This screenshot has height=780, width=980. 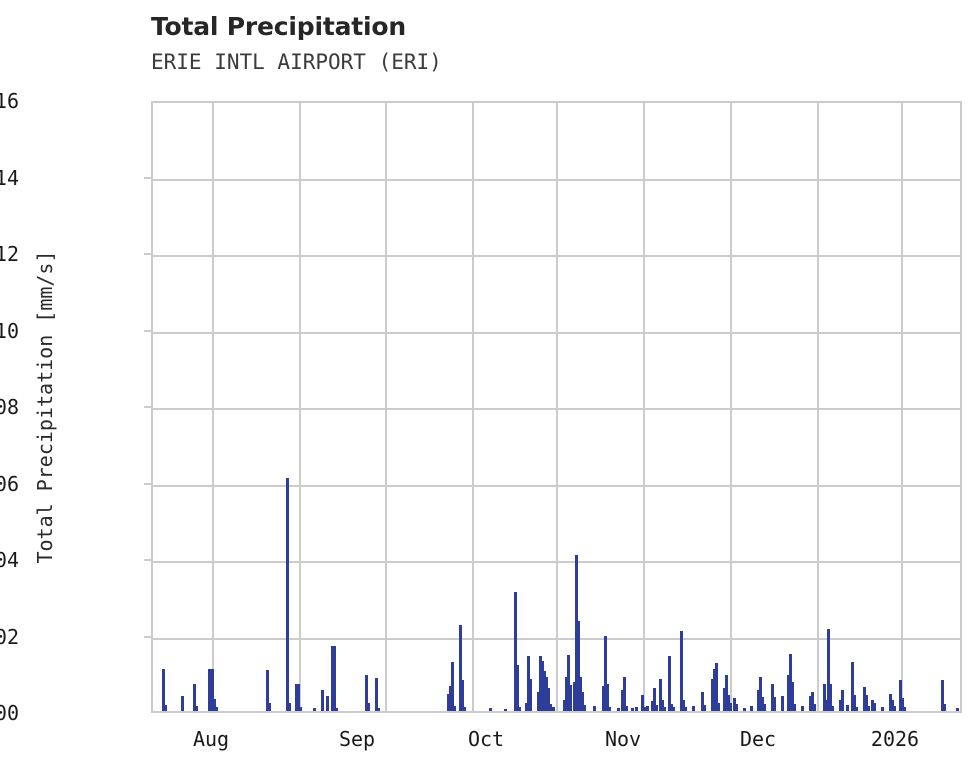 I want to click on x-axis-tick-label: Nov, so click(x=623, y=739).